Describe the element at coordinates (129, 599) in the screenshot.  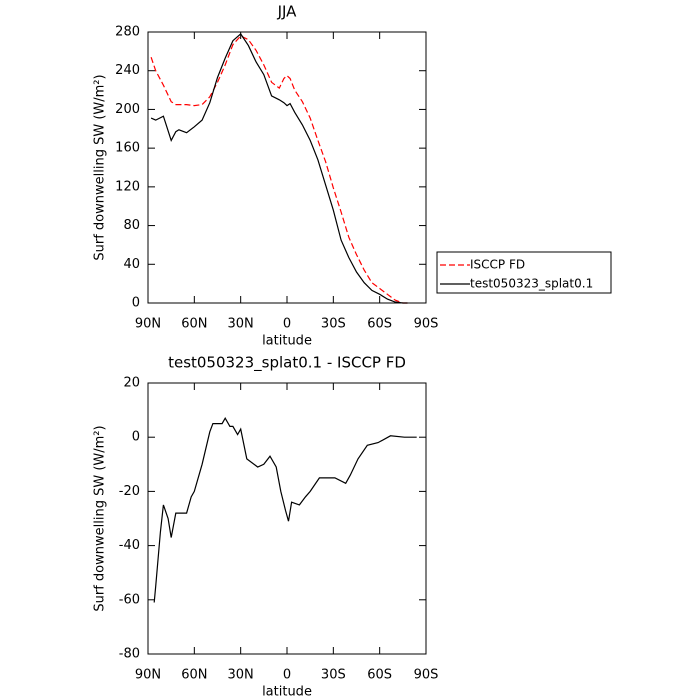
I see `y-tick-label: -60` at that location.